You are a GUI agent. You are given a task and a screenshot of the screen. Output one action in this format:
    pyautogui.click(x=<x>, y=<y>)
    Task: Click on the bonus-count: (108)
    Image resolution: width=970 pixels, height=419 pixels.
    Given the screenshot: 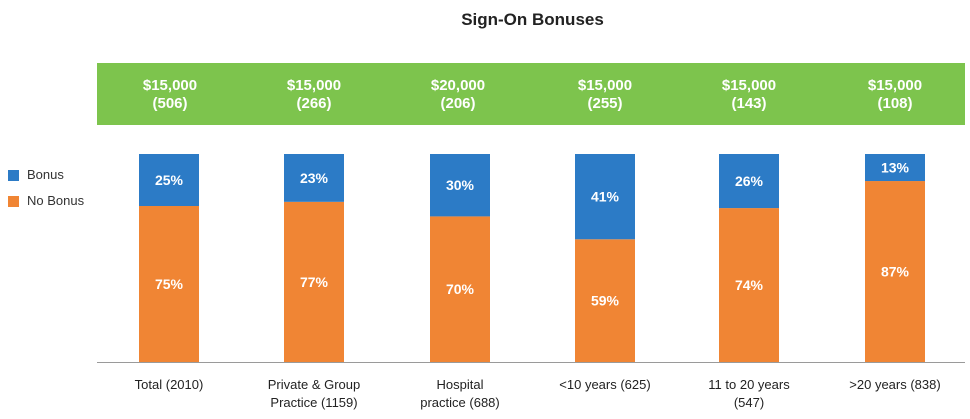 What is the action you would take?
    pyautogui.click(x=895, y=103)
    